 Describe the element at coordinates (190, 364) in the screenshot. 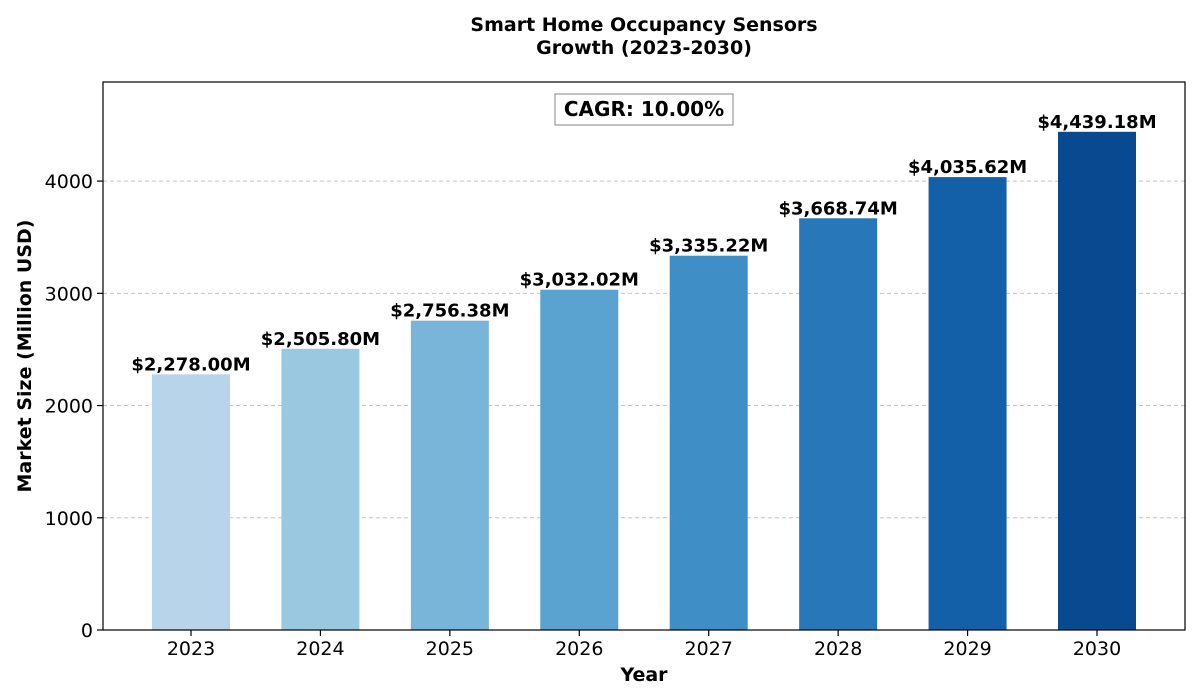

I see `data-label-2023: $2,278.00M` at that location.